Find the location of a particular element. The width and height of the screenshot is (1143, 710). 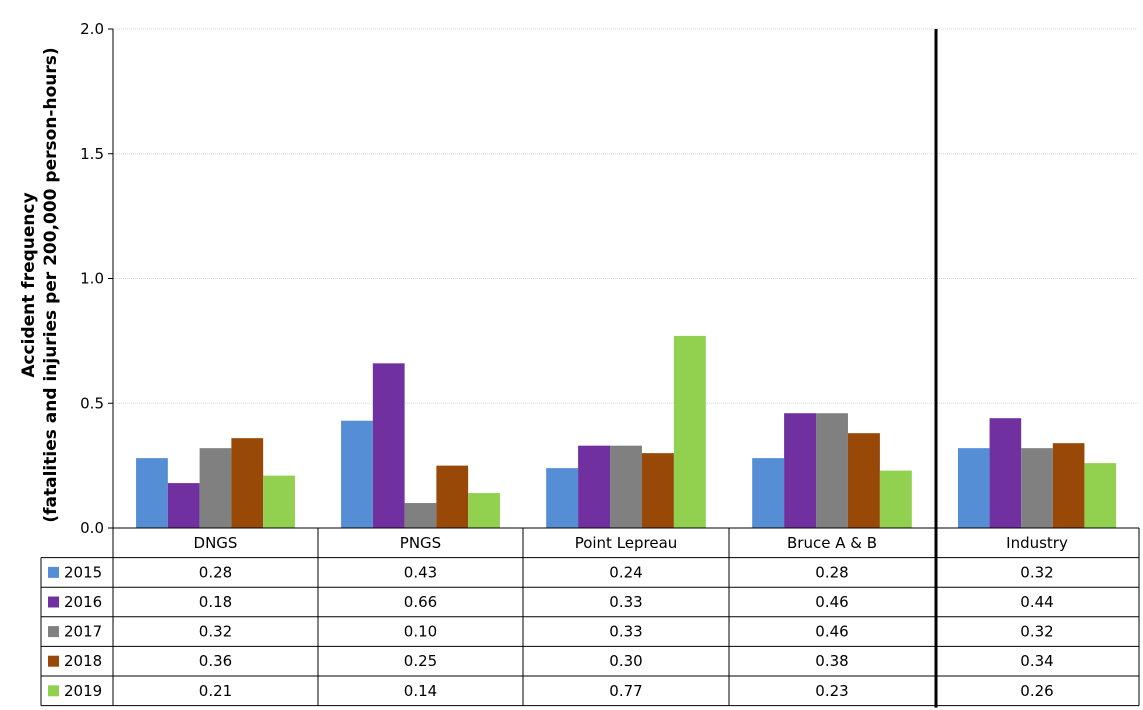

y-tick-label: 2.0 is located at coordinates (92, 29).